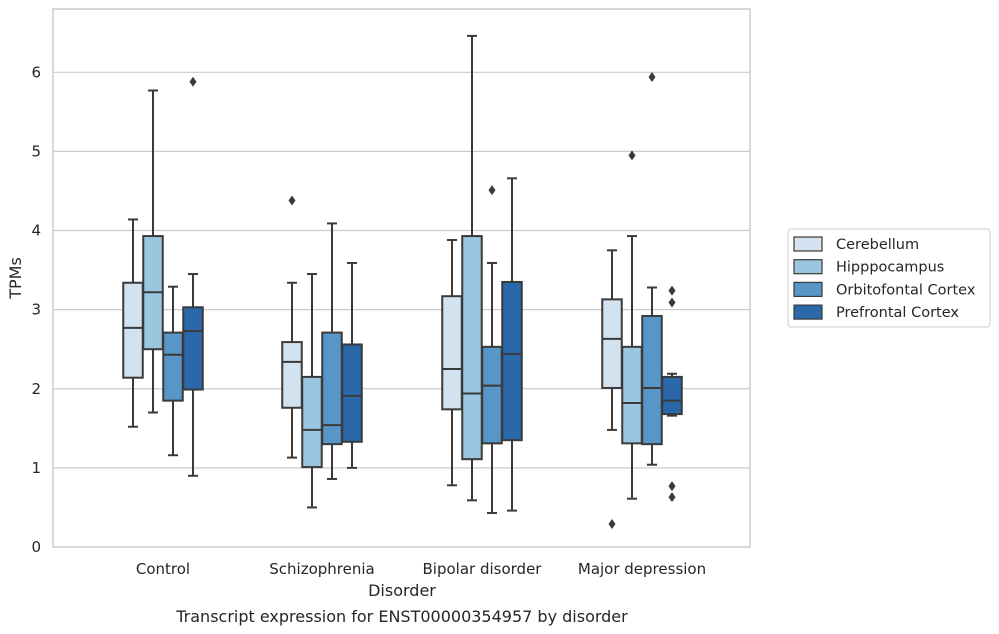  I want to click on x-tick-label: Major depression, so click(642, 569).